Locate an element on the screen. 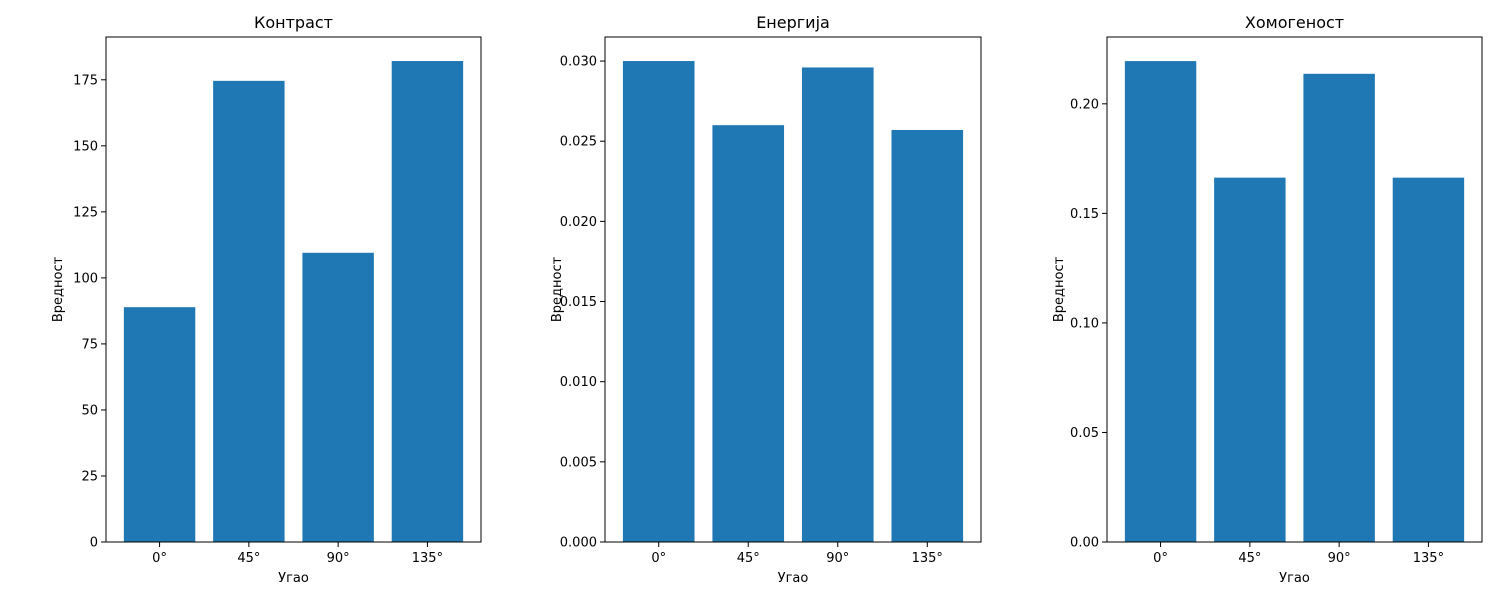  y-tick-label: 0.00 is located at coordinates (1084, 543).